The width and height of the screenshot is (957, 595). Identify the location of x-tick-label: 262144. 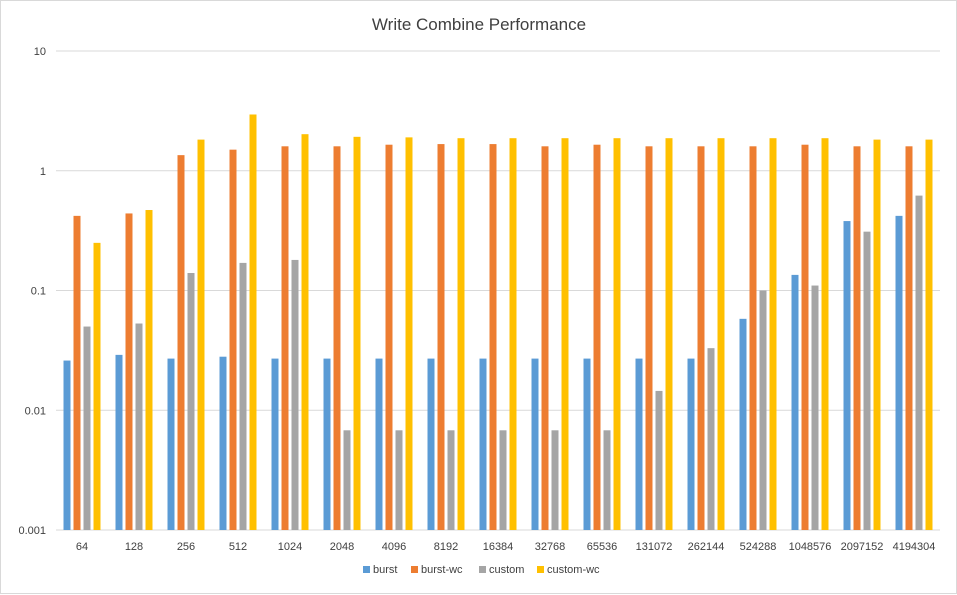
(706, 547).